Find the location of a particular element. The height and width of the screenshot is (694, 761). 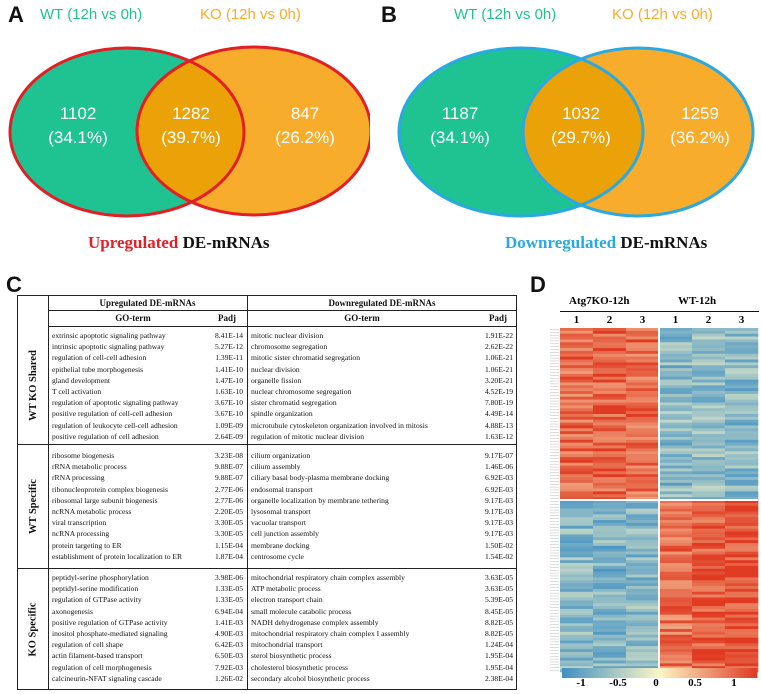

go-term: small molecule catabolic process is located at coordinates (301, 611).